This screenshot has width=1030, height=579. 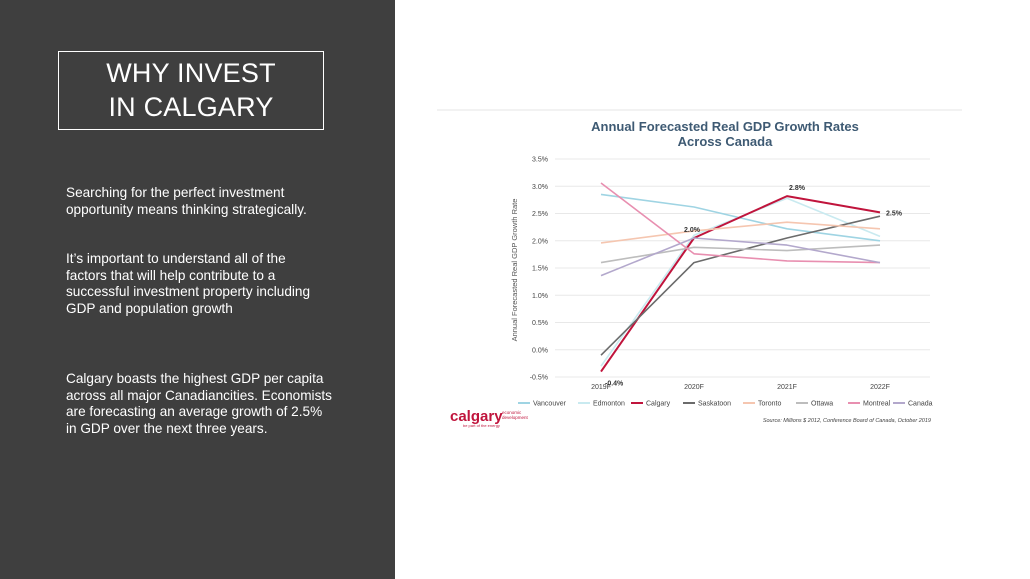 I want to click on data-label: 2.0%, so click(x=692, y=230).